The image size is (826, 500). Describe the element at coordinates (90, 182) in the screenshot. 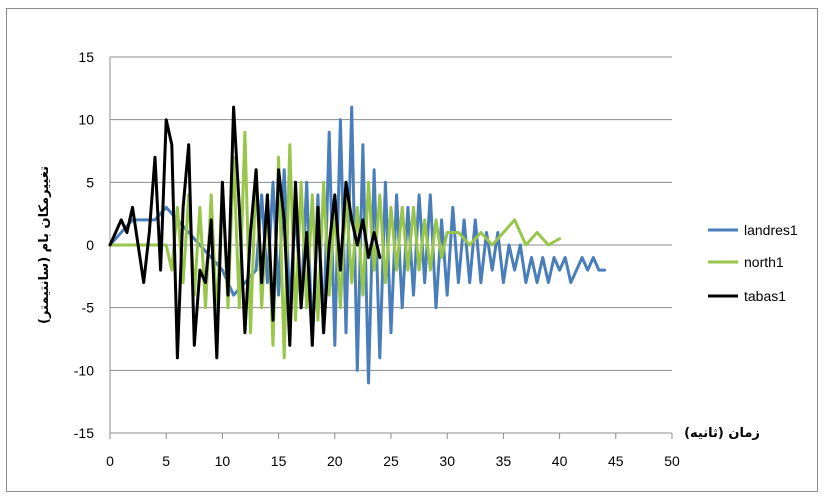

I see `y-tick-label-2: 5` at that location.